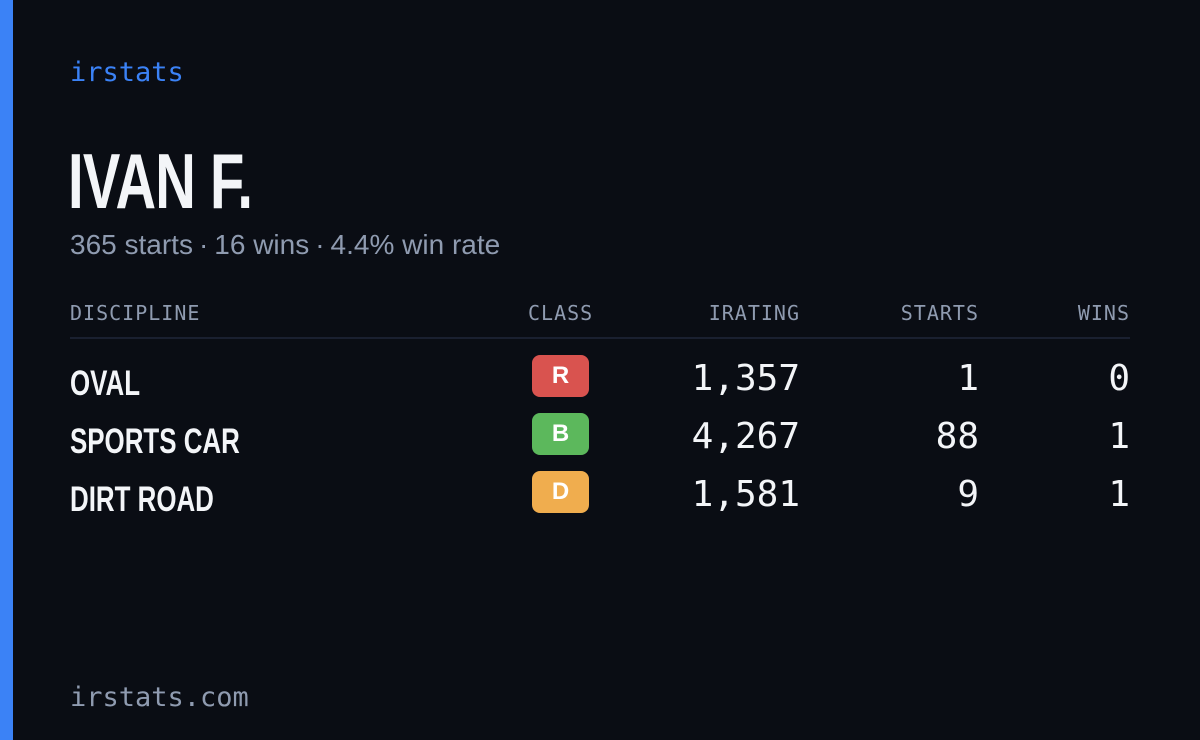 This screenshot has height=740, width=1200. Describe the element at coordinates (560, 434) in the screenshot. I see `class-badge: B` at that location.